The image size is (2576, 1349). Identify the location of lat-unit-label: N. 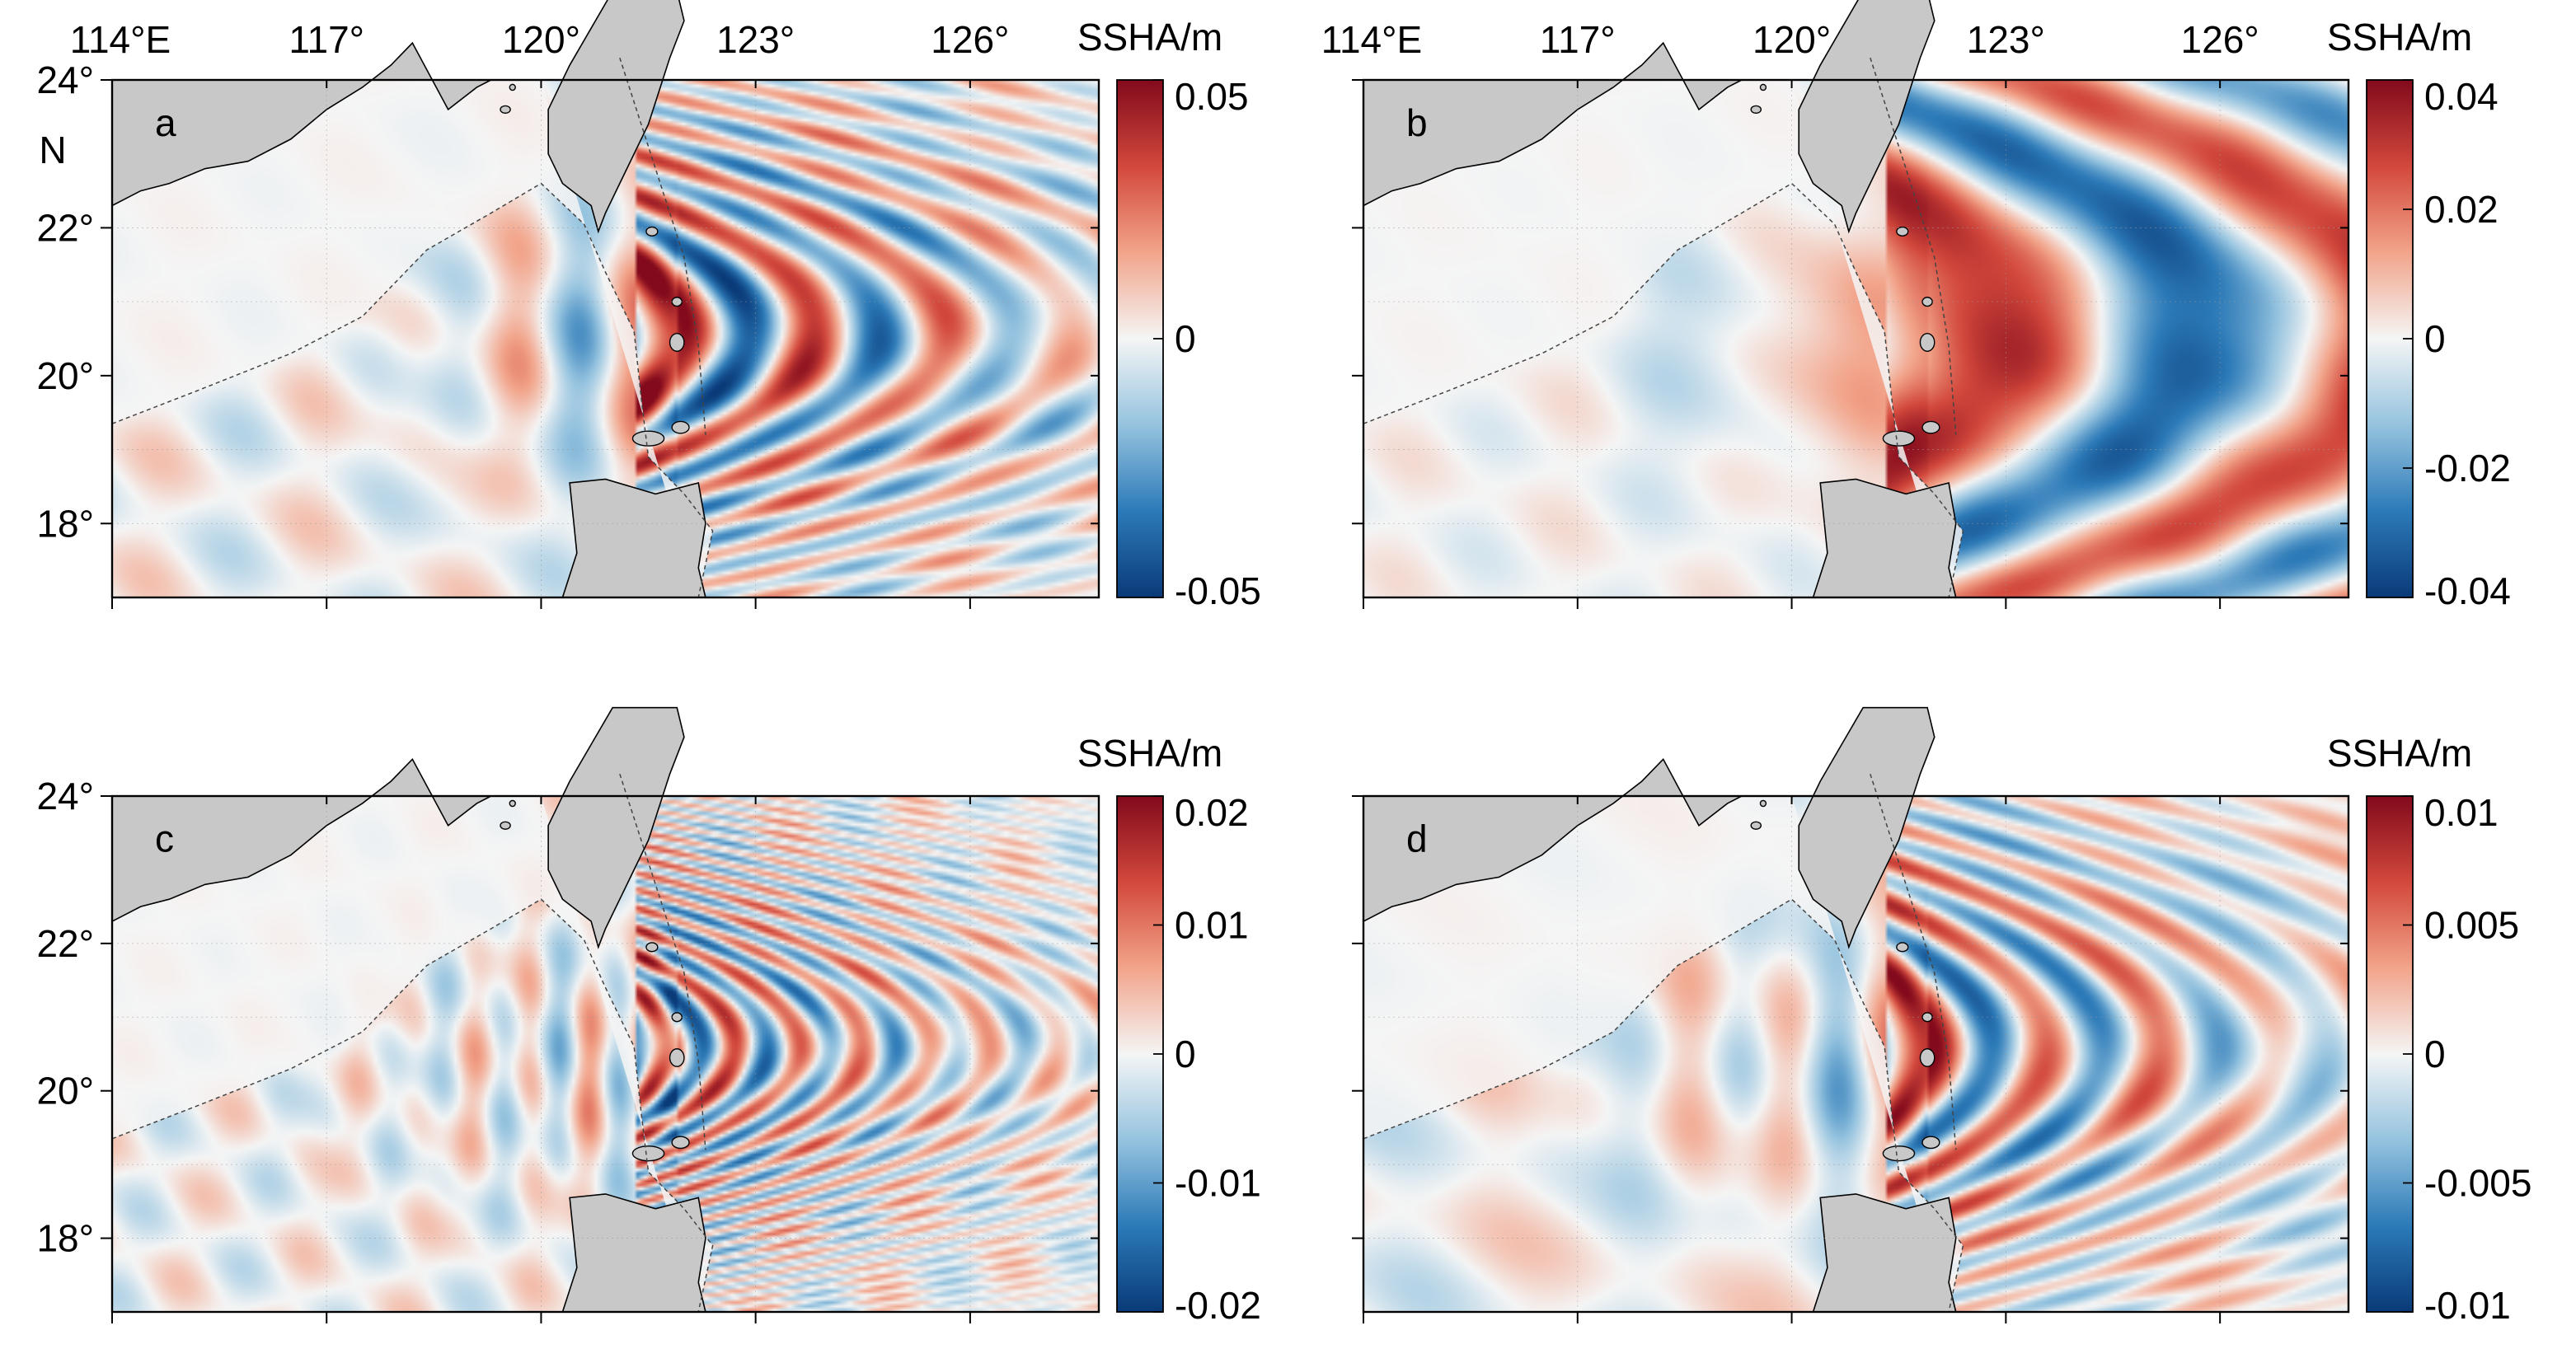
(53, 150).